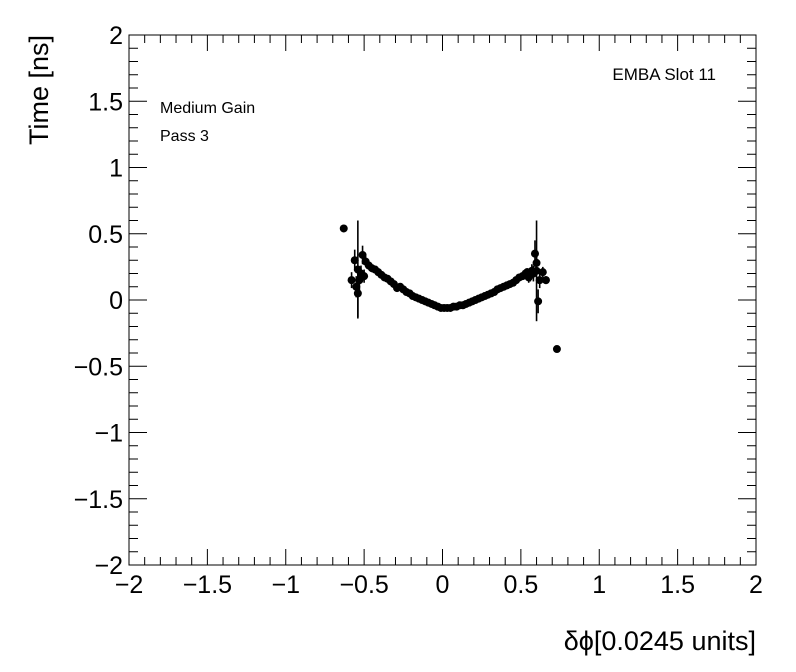 This screenshot has width=796, height=672. Describe the element at coordinates (108, 434) in the screenshot. I see `y-tick-label: −1` at that location.